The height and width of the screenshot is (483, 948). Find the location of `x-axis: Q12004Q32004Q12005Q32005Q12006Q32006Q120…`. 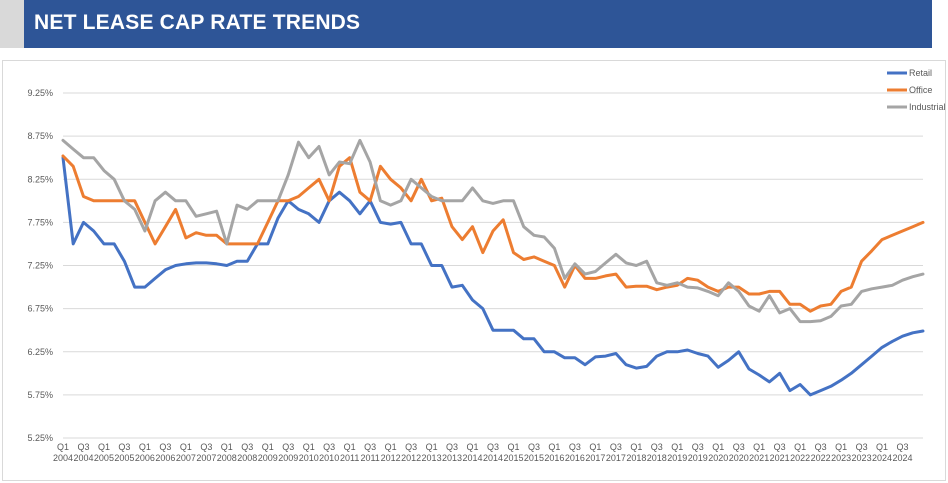

x-axis: Q12004Q32004Q12005Q32005Q12006Q32006Q120… is located at coordinates (483, 452).